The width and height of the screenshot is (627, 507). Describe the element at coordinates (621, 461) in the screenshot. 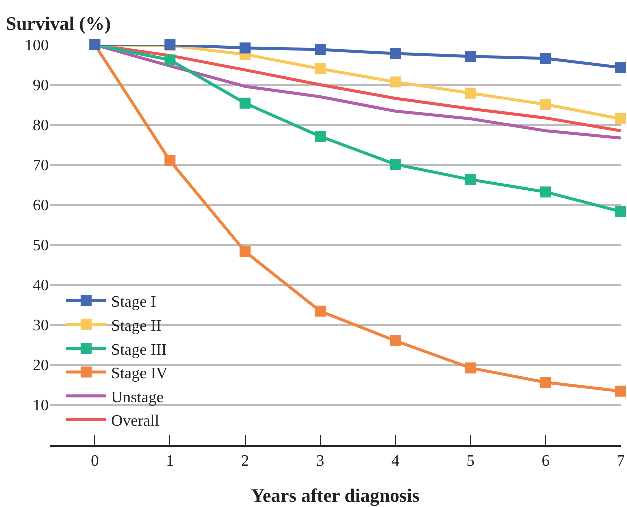

I see `x-tick-label: 7` at that location.